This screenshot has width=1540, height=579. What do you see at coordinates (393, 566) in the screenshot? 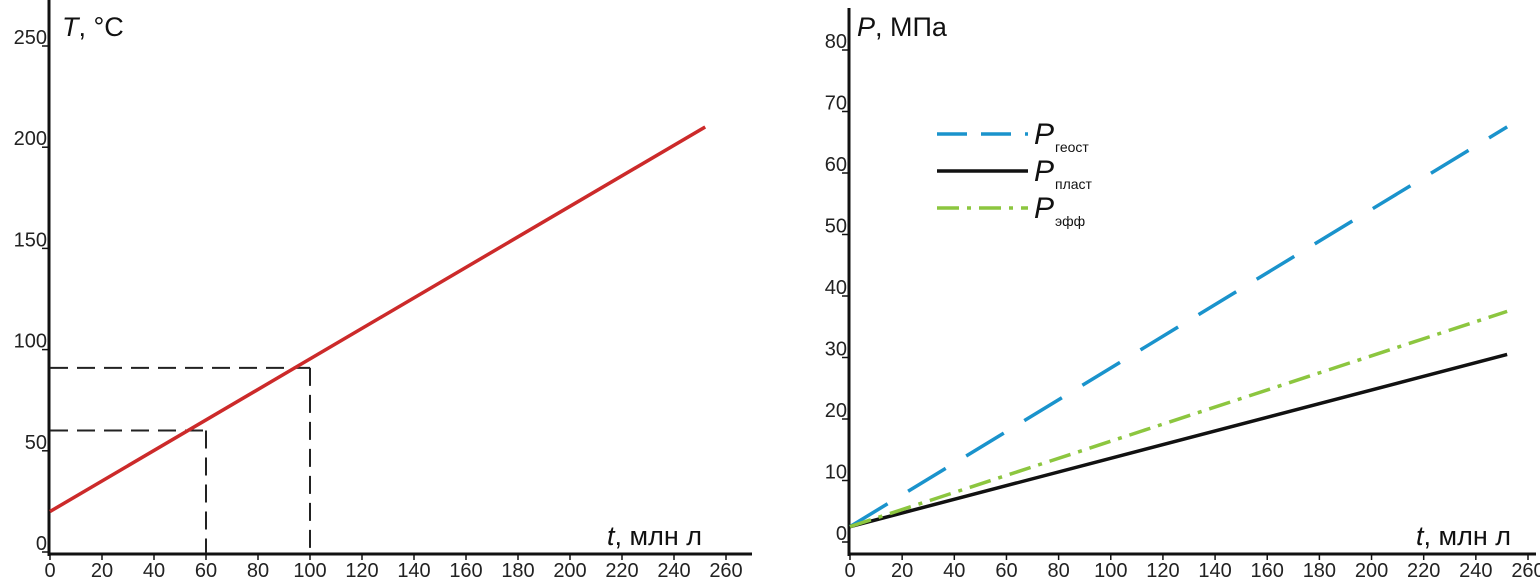
I see `x-ticks-left: 0 20 40 60 80 100 120 140 160 180 200 220 240 260` at bounding box center [393, 566].